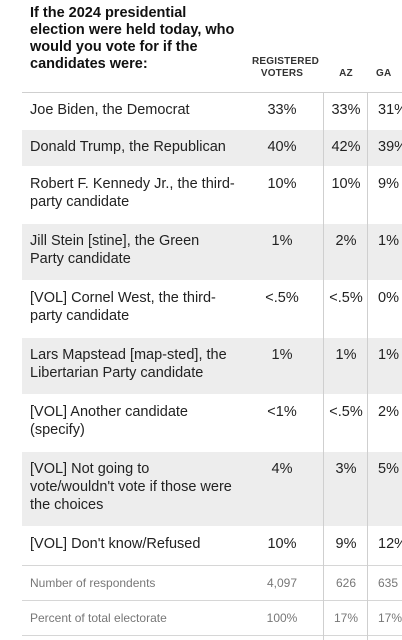  Describe the element at coordinates (282, 147) in the screenshot. I see `registered-value: 40%` at that location.